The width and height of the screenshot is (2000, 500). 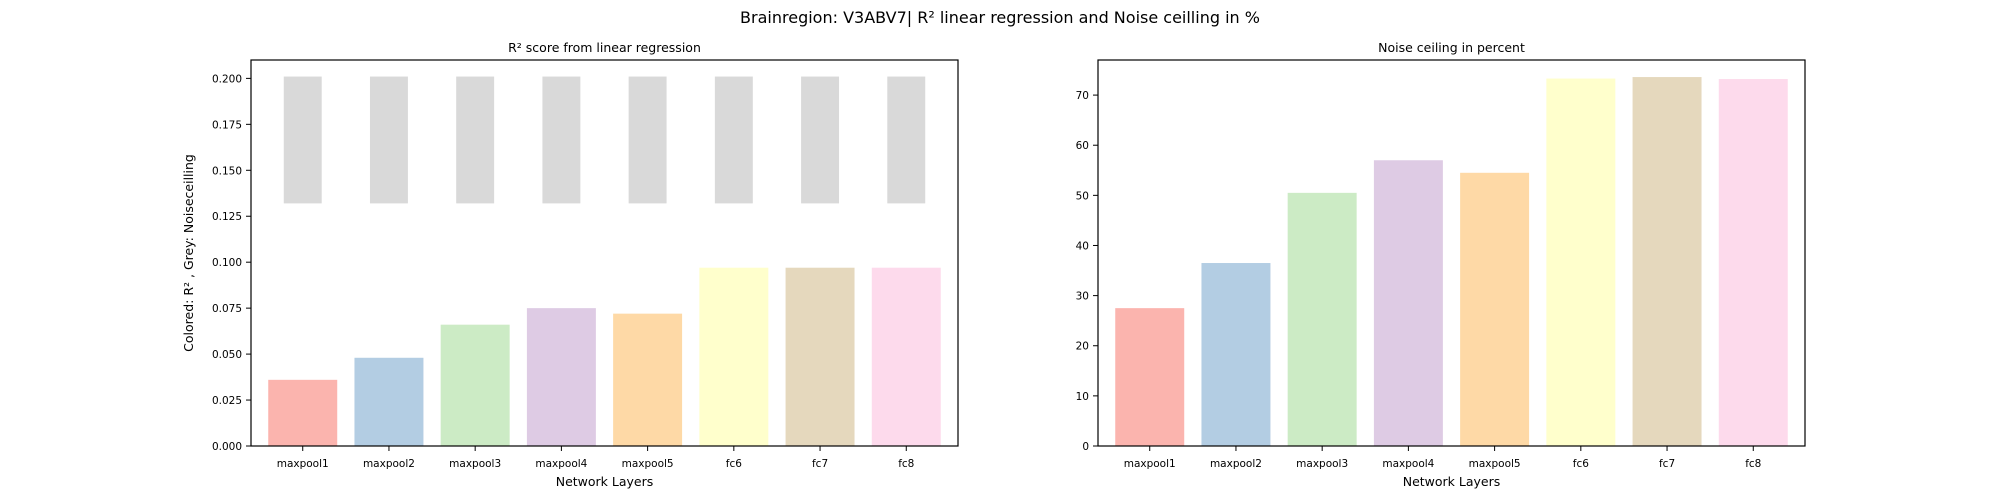 What do you see at coordinates (647, 140) in the screenshot?
I see `noise-ceiling-bar-maxpool5` at bounding box center [647, 140].